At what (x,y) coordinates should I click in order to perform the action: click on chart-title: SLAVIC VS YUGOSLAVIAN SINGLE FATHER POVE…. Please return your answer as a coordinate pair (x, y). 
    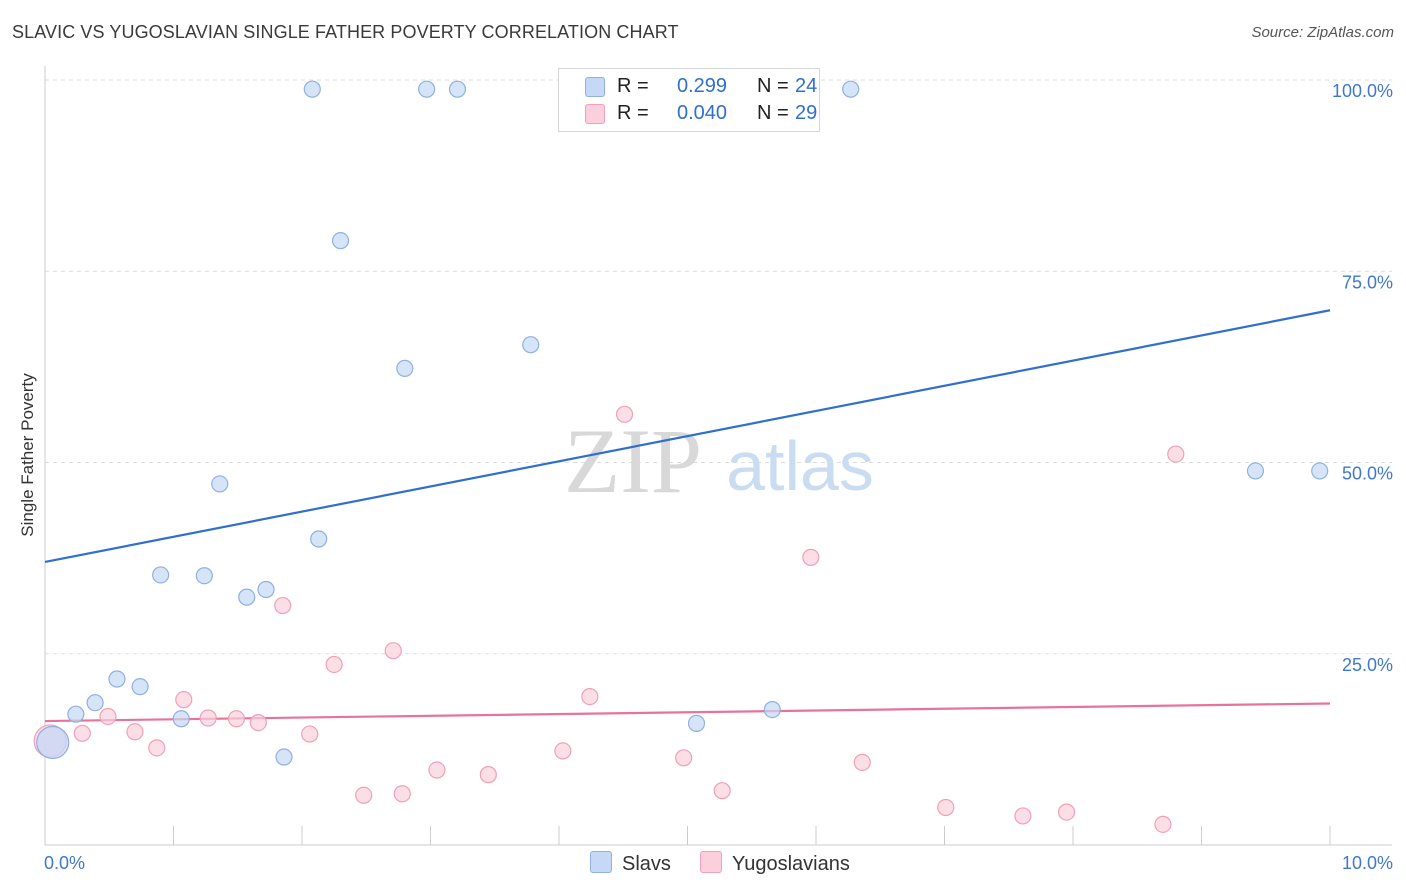
    Looking at the image, I should click on (345, 32).